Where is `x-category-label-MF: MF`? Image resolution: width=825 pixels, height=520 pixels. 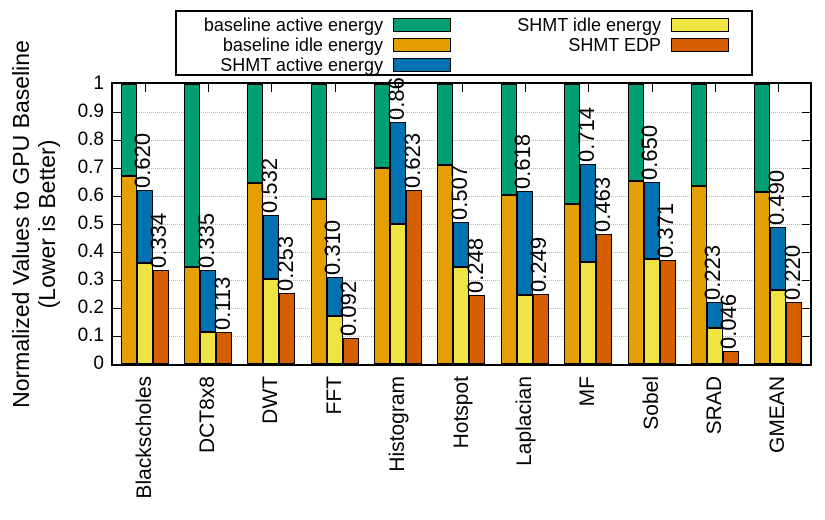 x-category-label-MF: MF is located at coordinates (588, 391).